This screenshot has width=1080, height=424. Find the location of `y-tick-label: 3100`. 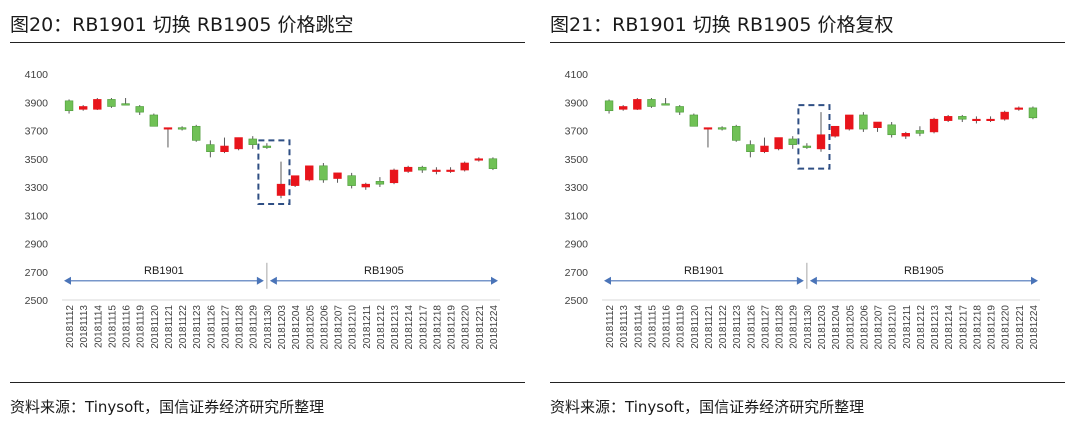

y-tick-label: 3100 is located at coordinates (577, 216).